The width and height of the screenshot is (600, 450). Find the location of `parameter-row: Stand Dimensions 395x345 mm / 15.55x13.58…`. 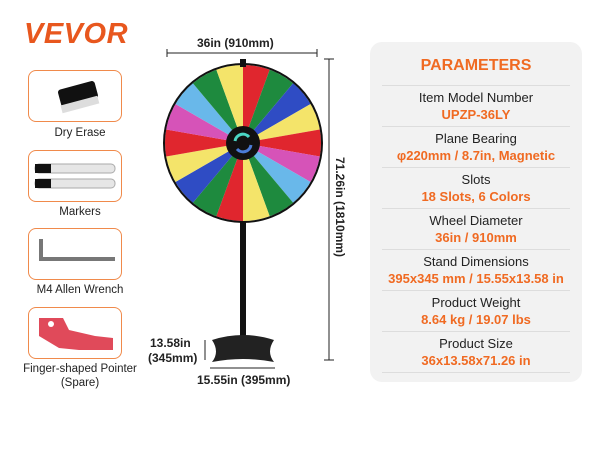

parameter-row: Stand Dimensions 395x345 mm / 15.55x13.58… is located at coordinates (476, 270).